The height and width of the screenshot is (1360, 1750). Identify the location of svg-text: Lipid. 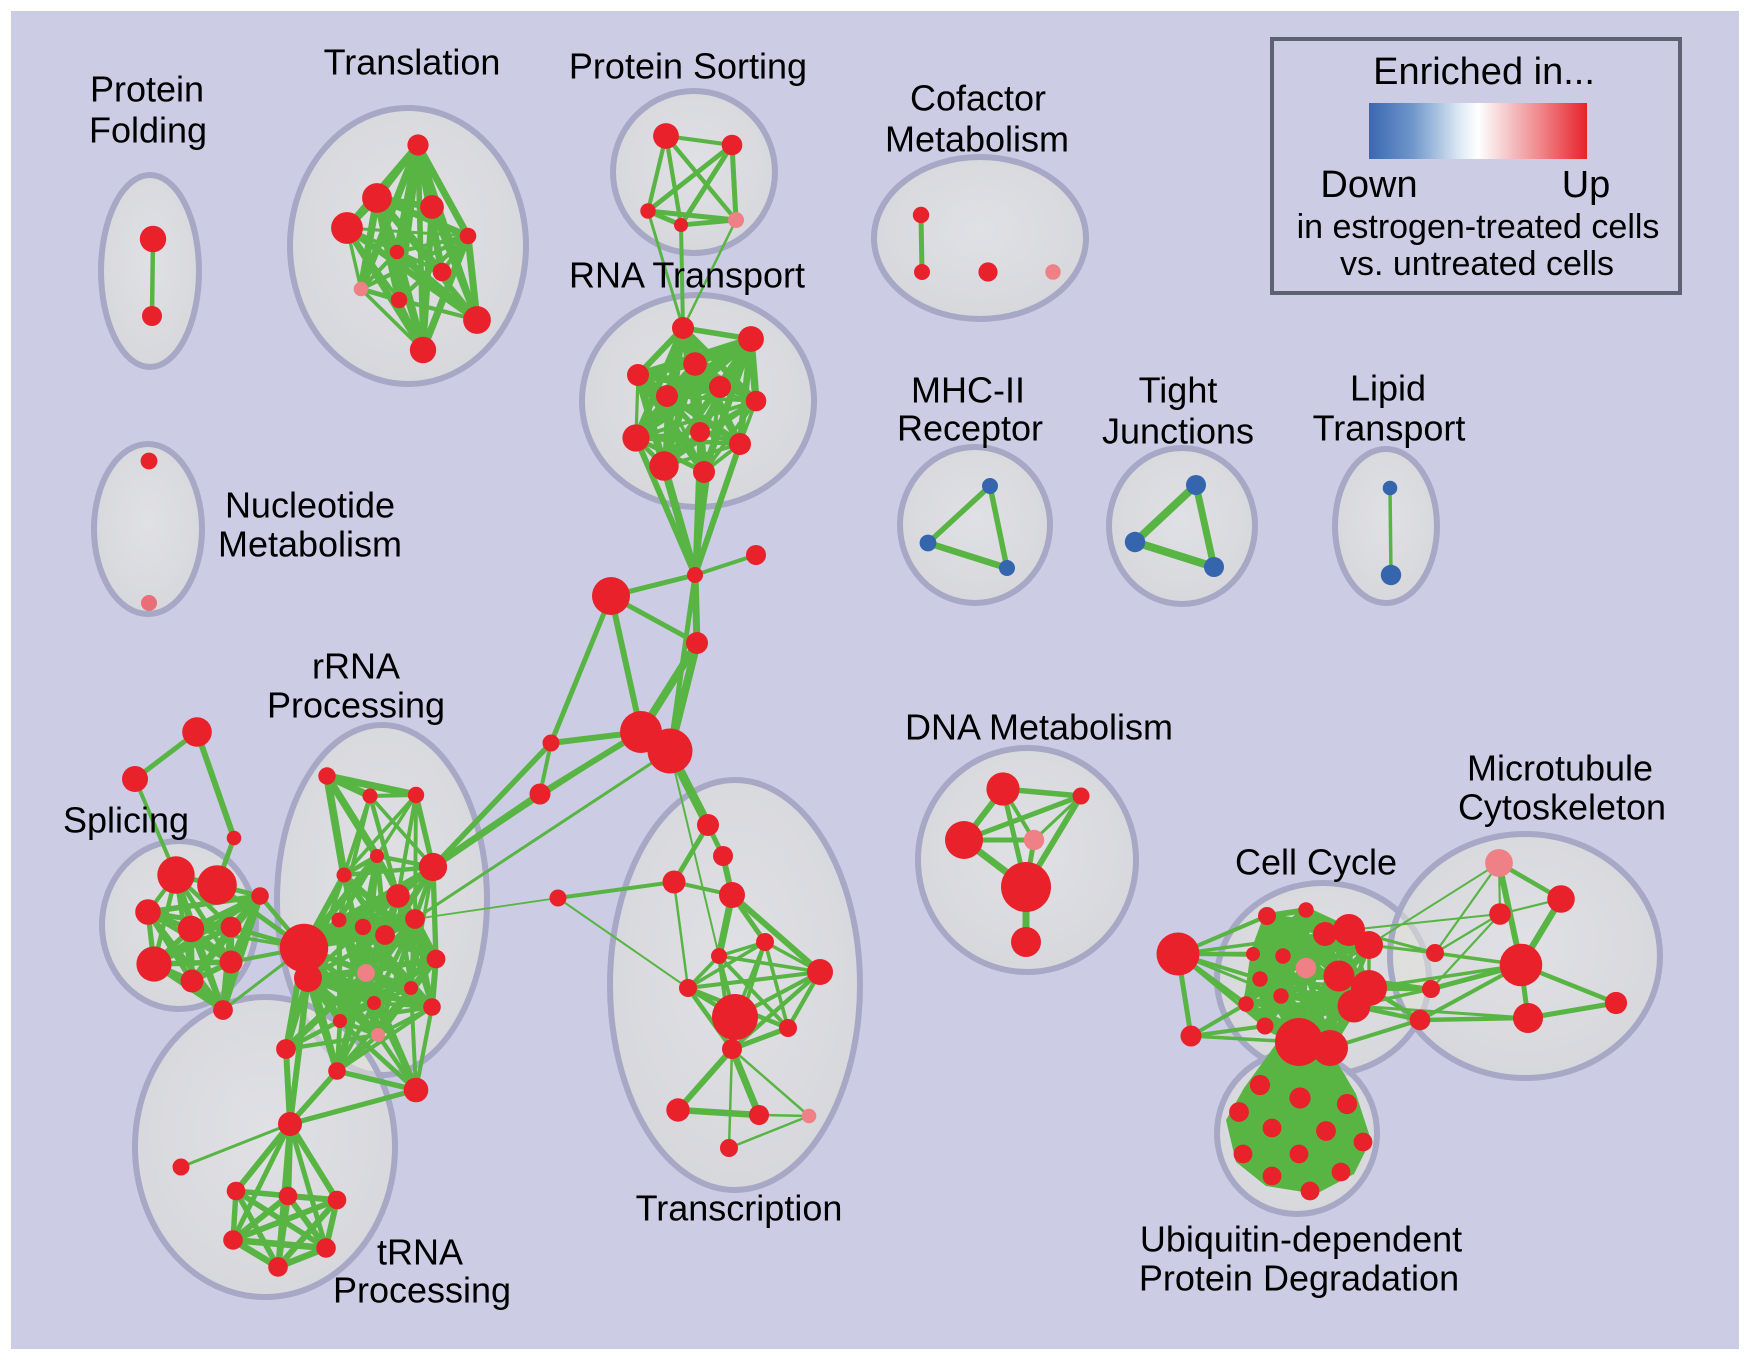
(1388, 388).